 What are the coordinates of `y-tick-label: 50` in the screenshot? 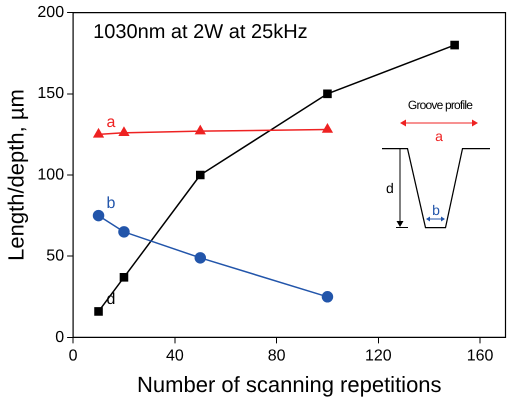 It's located at (55, 256).